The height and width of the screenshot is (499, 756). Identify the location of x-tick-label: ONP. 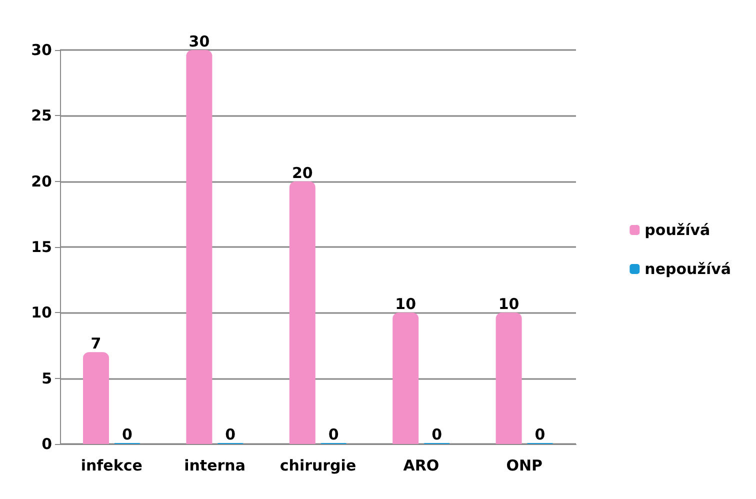
(524, 465).